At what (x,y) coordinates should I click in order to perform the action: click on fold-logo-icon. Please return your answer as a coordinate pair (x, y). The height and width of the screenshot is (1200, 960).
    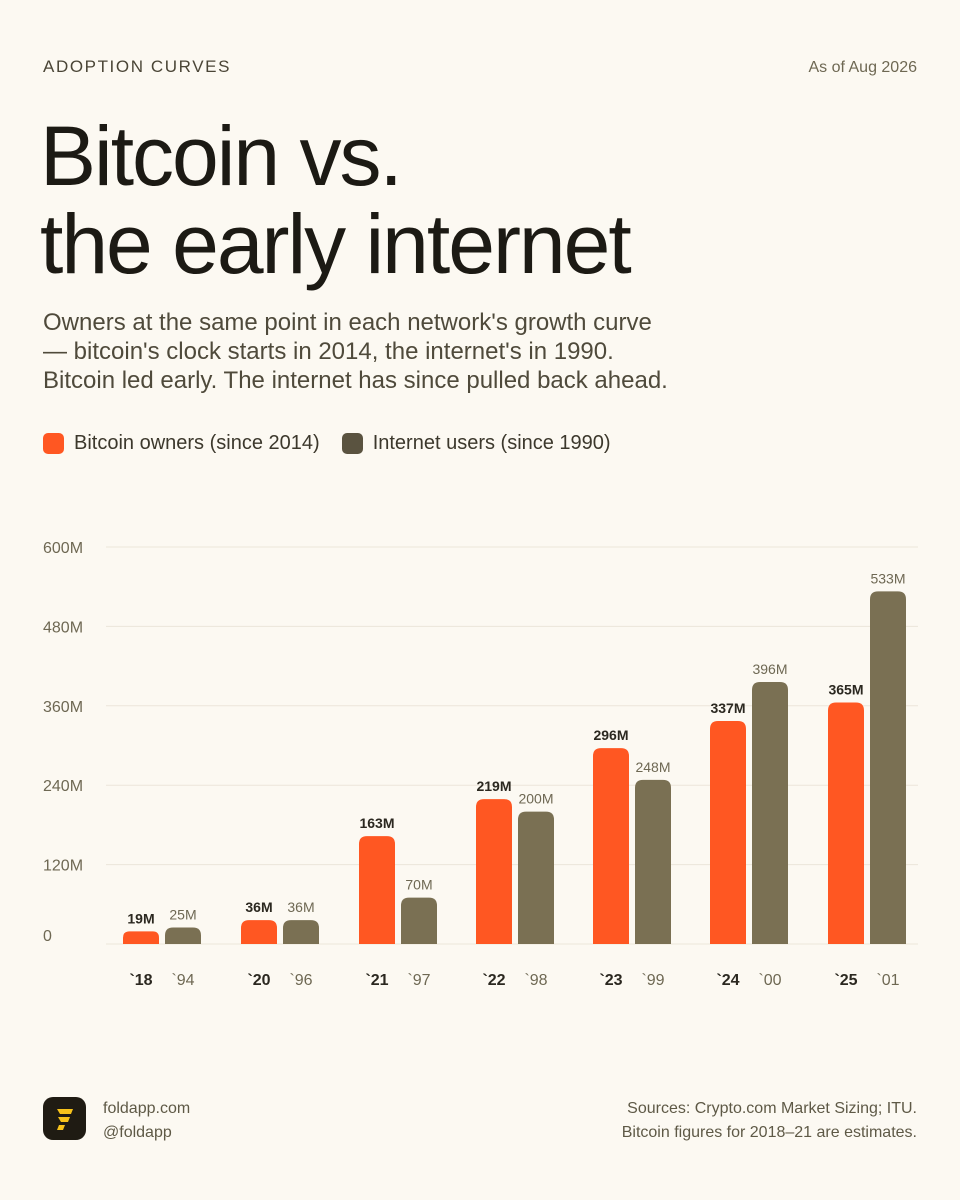
    Looking at the image, I should click on (64, 1118).